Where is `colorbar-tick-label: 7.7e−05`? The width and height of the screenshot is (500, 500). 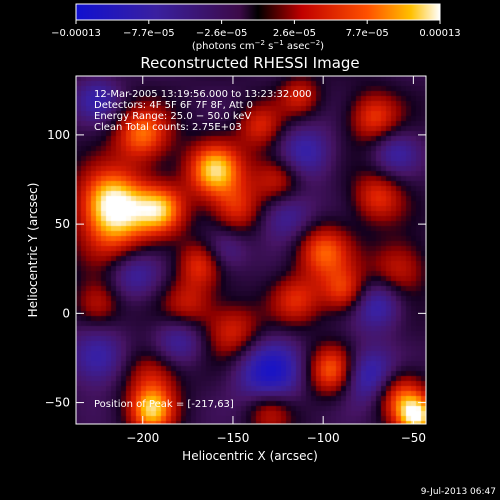
colorbar-tick-label: 7.7e−05 is located at coordinates (367, 33).